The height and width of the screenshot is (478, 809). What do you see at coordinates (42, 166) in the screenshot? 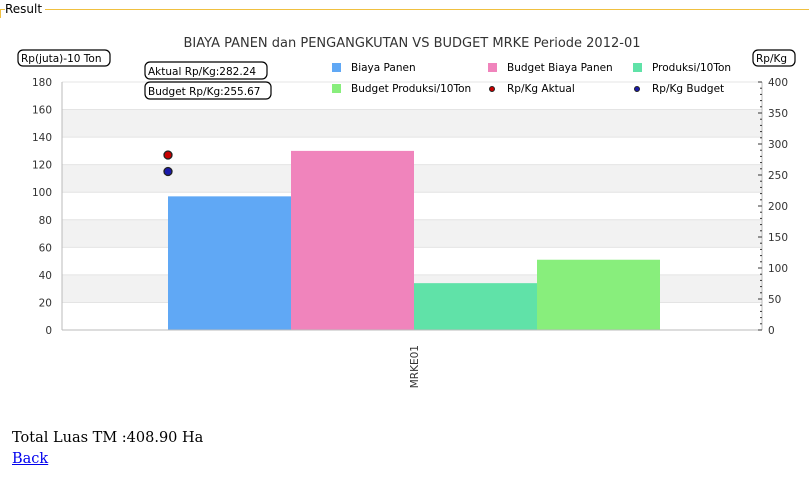
I see `left-tick-label: 120` at bounding box center [42, 166].